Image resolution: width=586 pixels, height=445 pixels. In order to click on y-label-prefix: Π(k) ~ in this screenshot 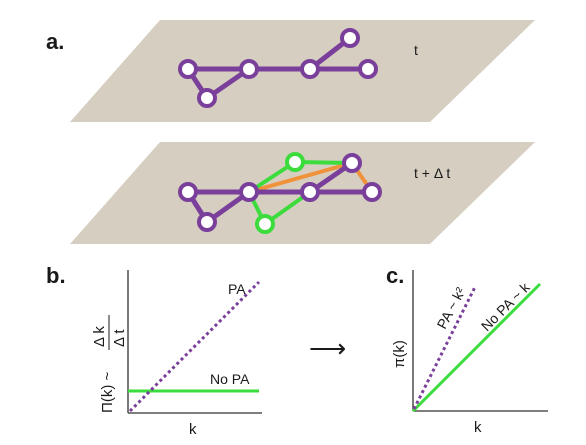, I will do `click(107, 392)`.